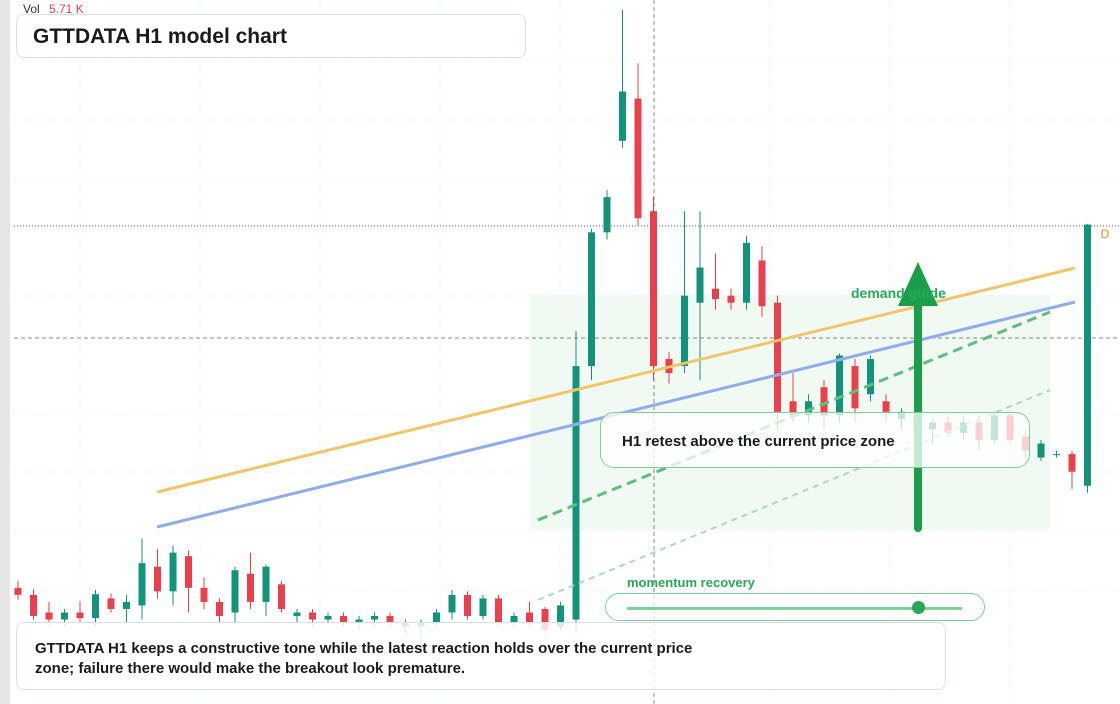 Image resolution: width=1120 pixels, height=704 pixels. Describe the element at coordinates (66, 9) in the screenshot. I see `volume-value: 5.71 K` at that location.